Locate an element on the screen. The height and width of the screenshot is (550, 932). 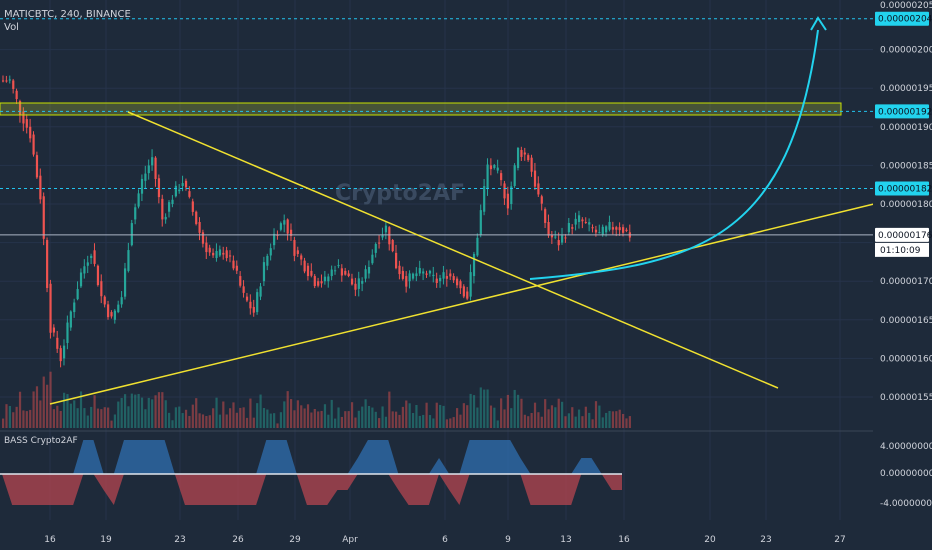
time-axis: 16 19 23 26 29 Apr 6 9 13 16 20 23 27 is located at coordinates (444, 540).